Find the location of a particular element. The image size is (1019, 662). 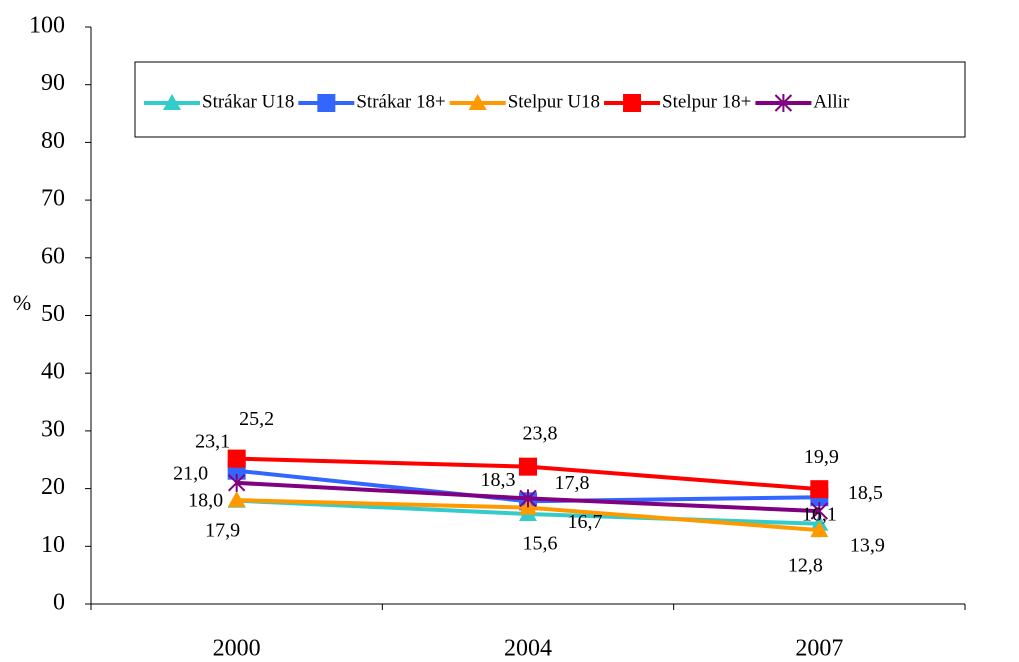

x-tick-label: 2007 is located at coordinates (819, 649).